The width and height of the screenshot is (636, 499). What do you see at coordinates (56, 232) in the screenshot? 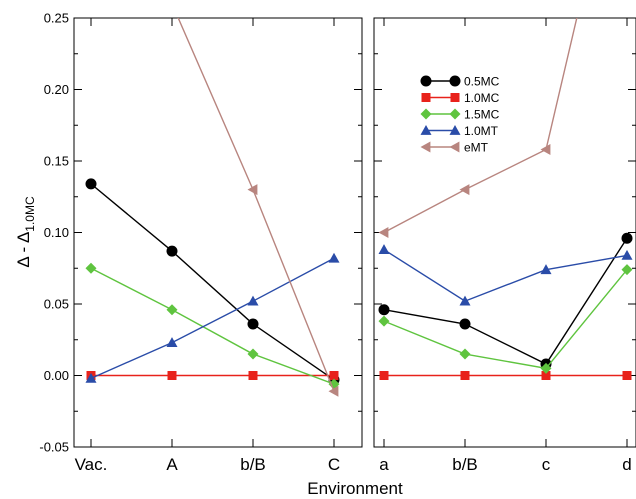
I see `y-tick-label: 0.10` at bounding box center [56, 232].